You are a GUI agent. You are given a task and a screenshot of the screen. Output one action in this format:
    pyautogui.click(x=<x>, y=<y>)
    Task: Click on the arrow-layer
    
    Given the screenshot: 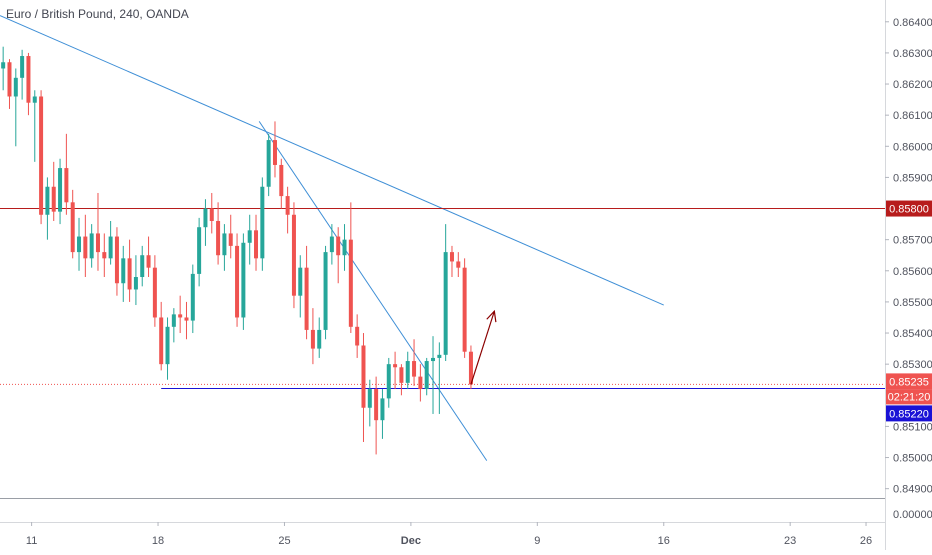 What is the action you would take?
    pyautogui.click(x=483, y=347)
    